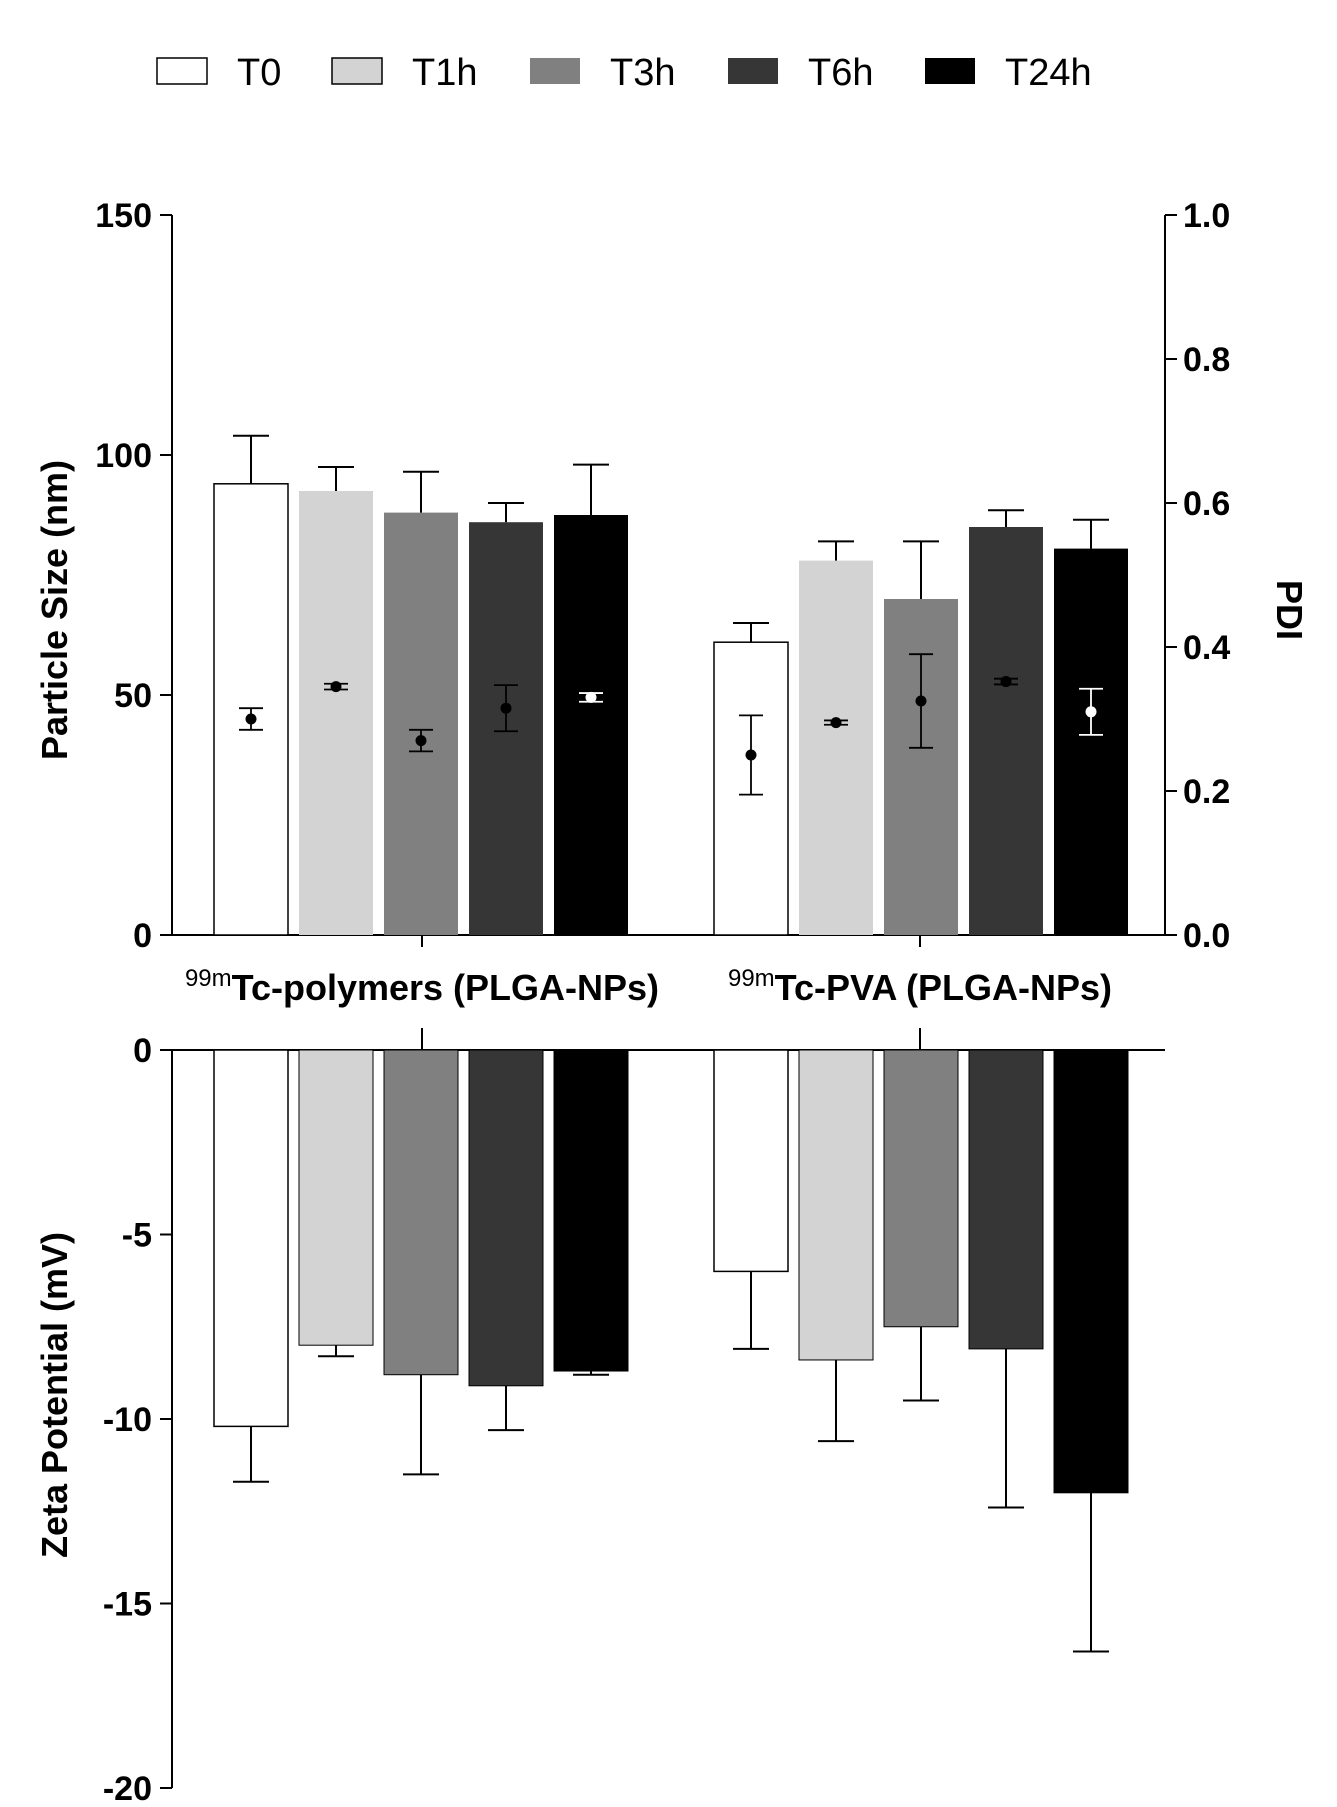 Image resolution: width=1337 pixels, height=1807 pixels. What do you see at coordinates (251, 719) in the screenshot?
I see `pdi-point-polymers-t0` at bounding box center [251, 719].